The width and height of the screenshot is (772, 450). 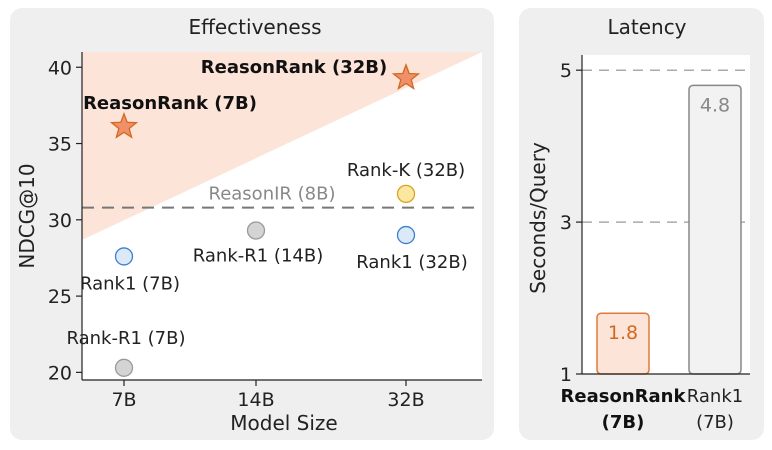 I want to click on point-label-rank-r1-7b: Rank-R1 (7B), so click(x=126, y=338).